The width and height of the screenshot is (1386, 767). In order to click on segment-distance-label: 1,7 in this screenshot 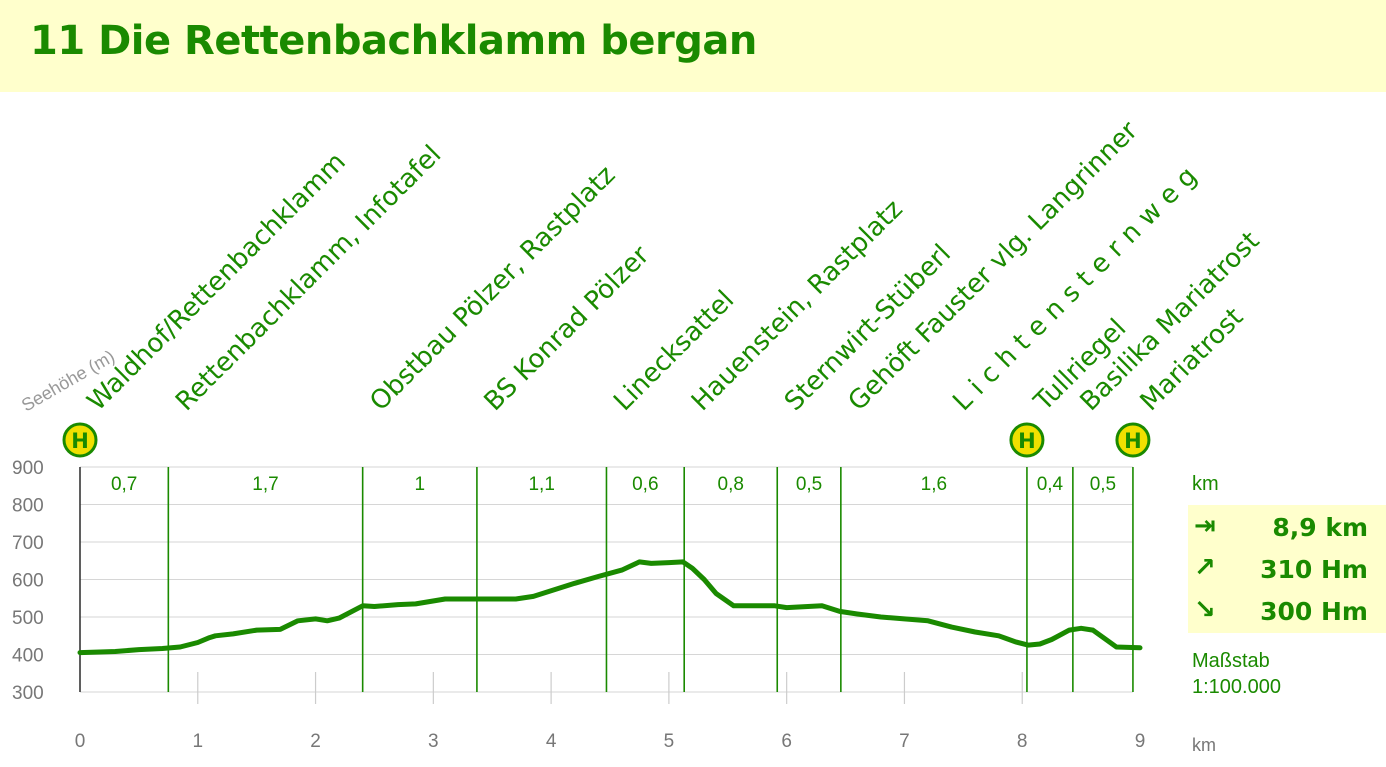, I will do `click(265, 484)`.